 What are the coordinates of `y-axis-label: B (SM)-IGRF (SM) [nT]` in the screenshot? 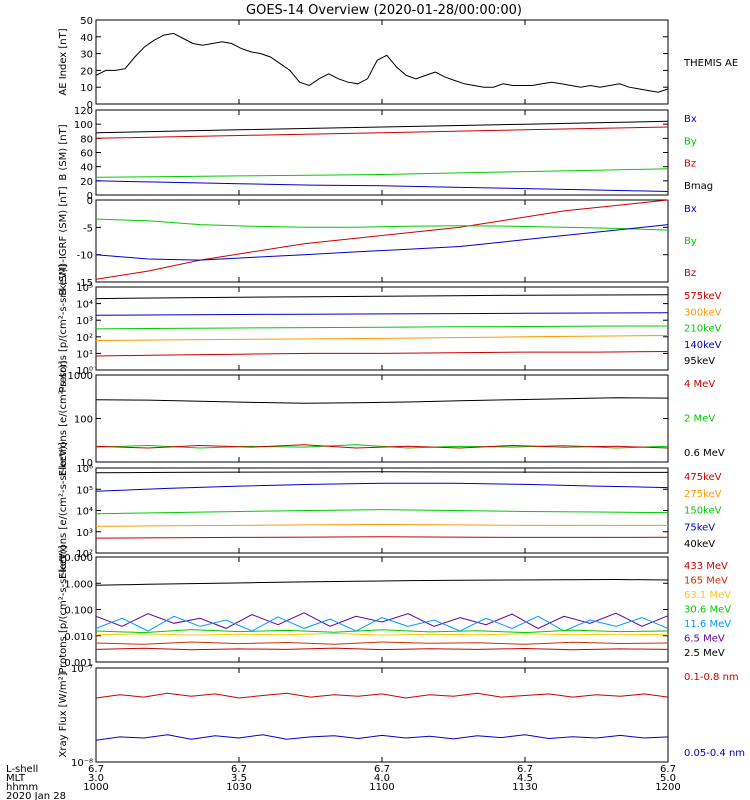 It's located at (63, 240).